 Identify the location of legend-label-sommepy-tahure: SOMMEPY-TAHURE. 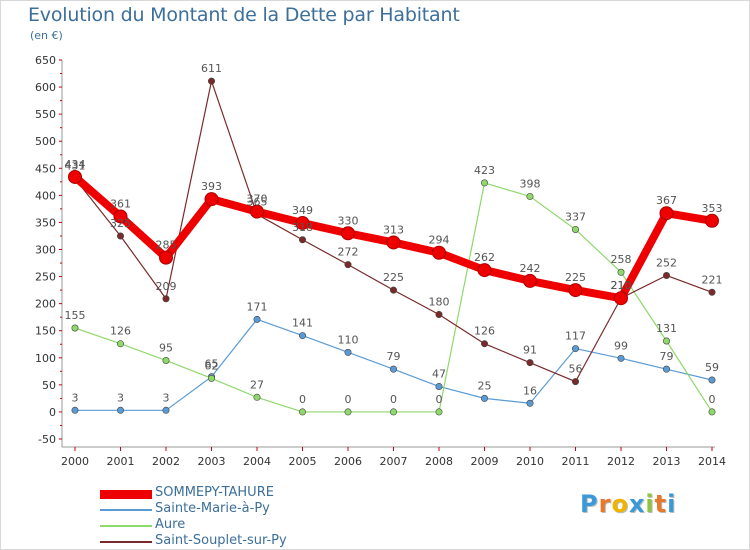
(214, 492).